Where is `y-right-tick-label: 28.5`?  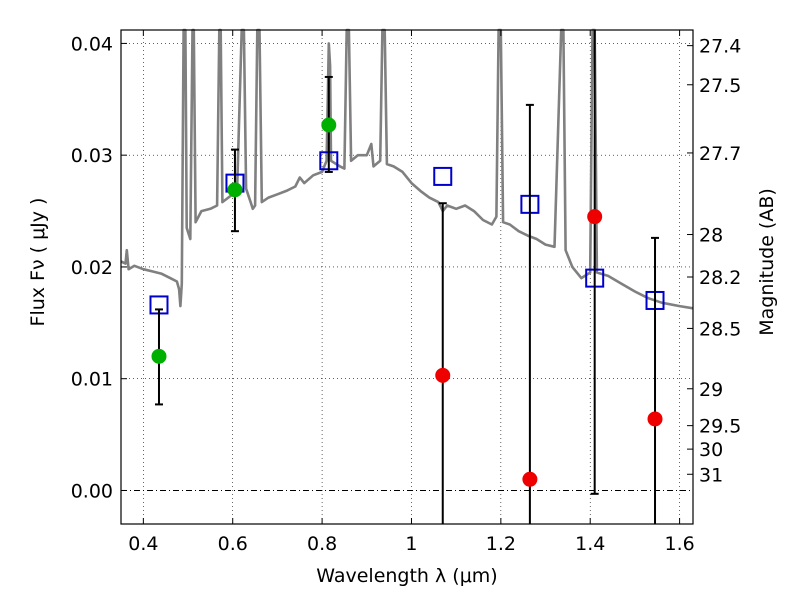 y-right-tick-label: 28.5 is located at coordinates (720, 329).